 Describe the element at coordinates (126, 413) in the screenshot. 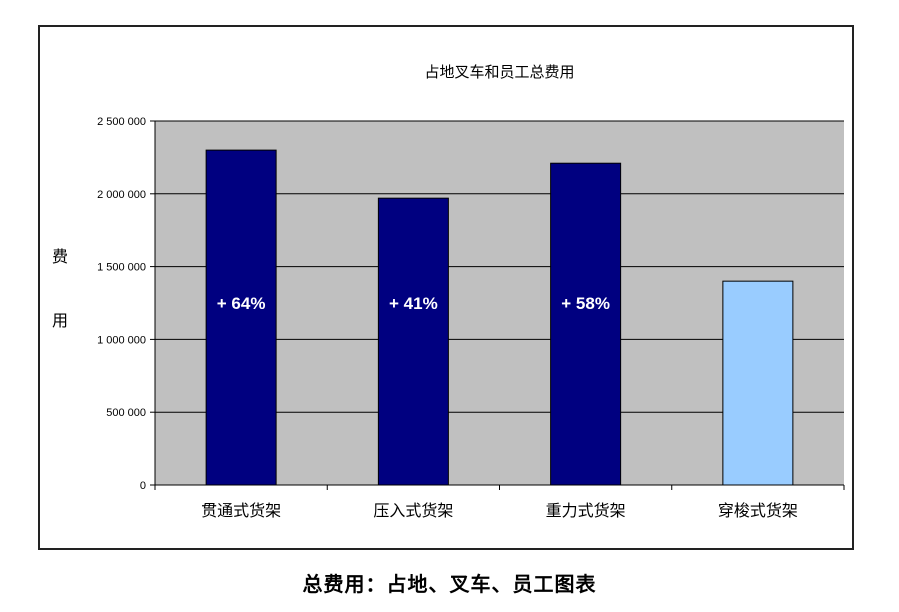

I see `y-tick-label: 500 000` at that location.